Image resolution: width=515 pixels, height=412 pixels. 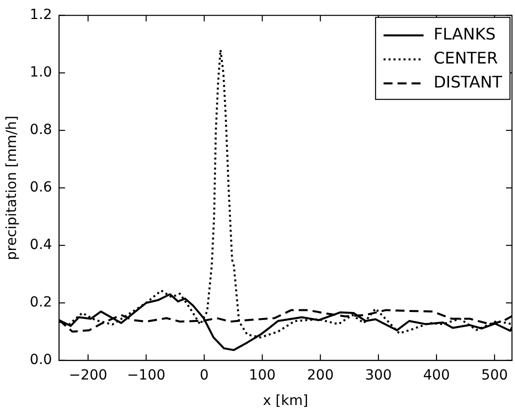 I want to click on x-tick-label: 100, so click(x=262, y=375).